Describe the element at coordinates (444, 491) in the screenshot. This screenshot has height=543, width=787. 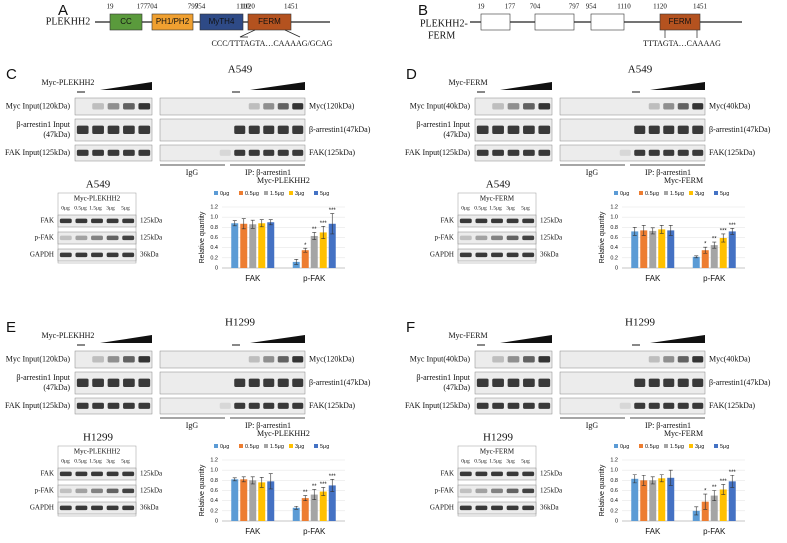
I see `blot-label: p-FAK` at that location.